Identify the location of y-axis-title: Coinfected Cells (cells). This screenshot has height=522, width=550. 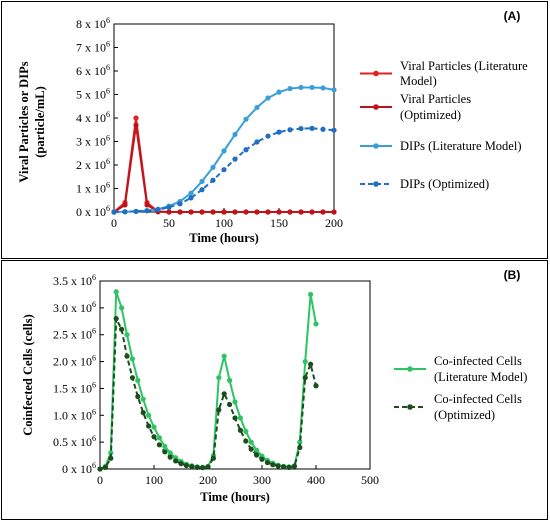
(28, 375).